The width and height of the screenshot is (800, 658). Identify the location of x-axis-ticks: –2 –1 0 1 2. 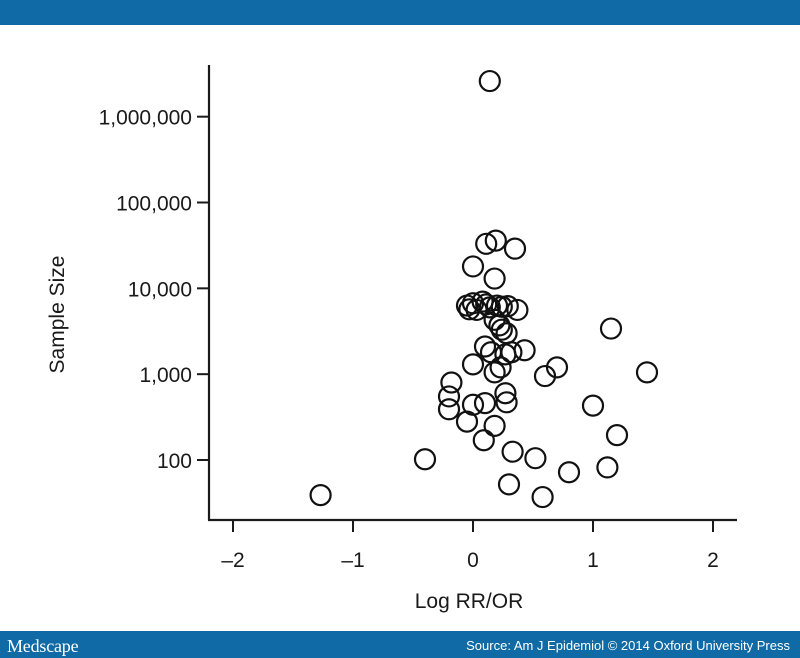
(470, 546).